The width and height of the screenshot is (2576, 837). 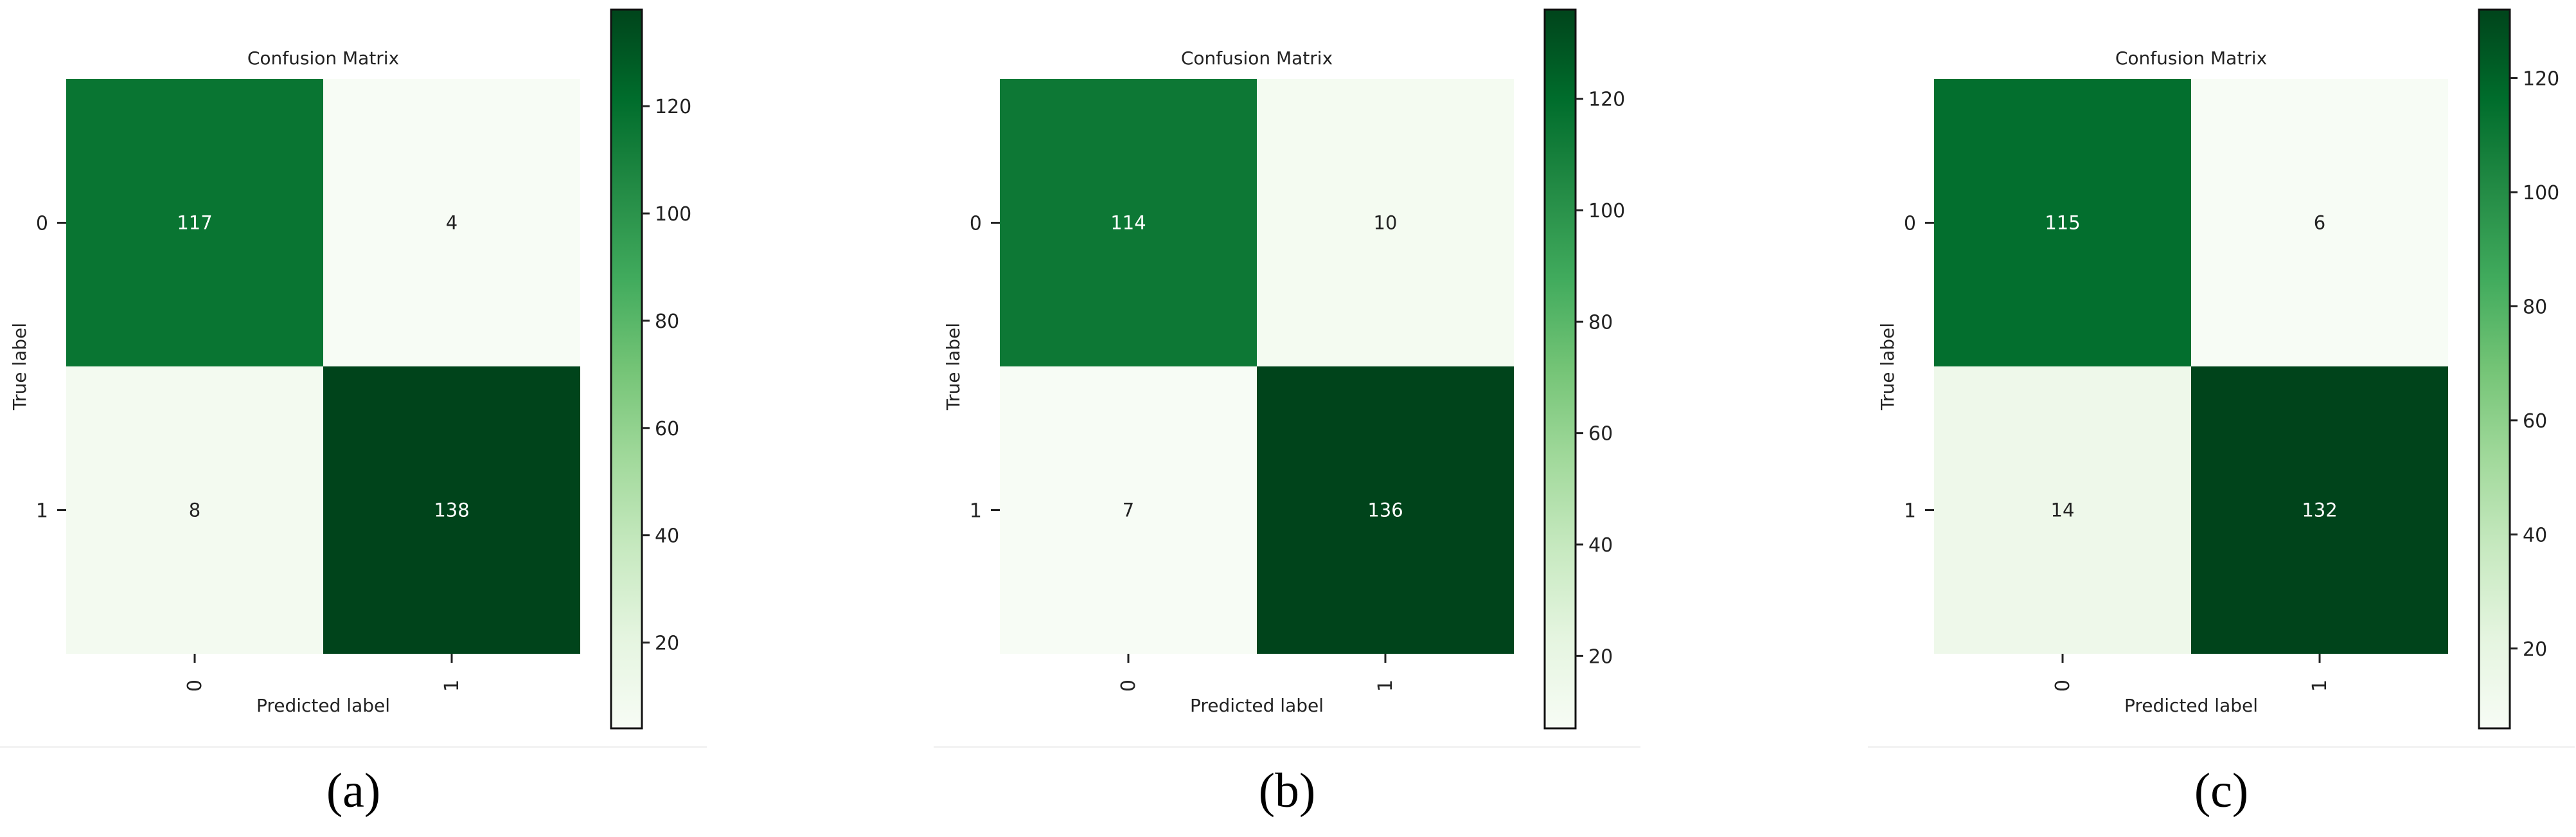 I want to click on panel-label: (b), so click(x=1288, y=791).